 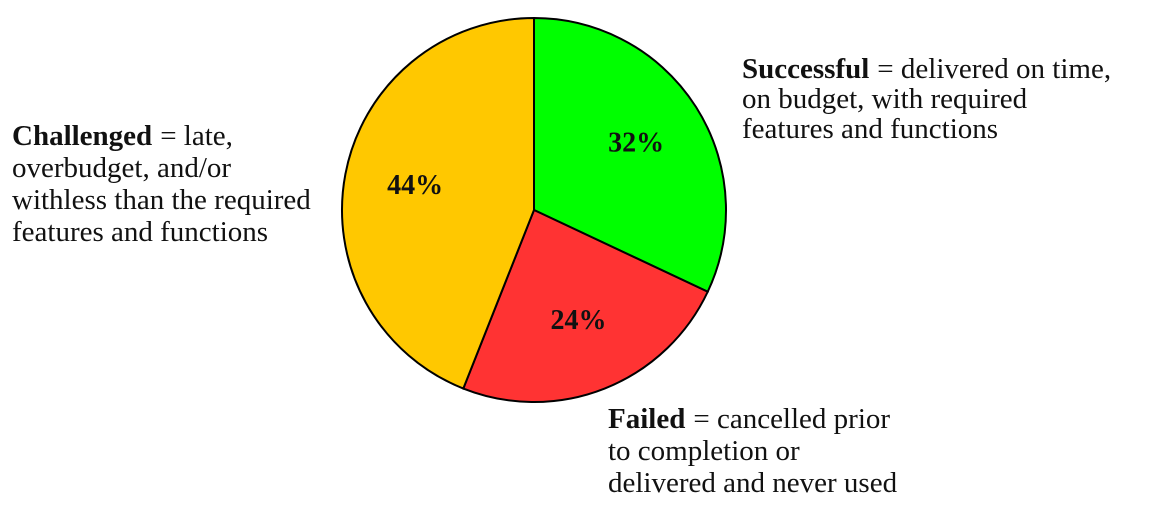 What do you see at coordinates (805, 69) in the screenshot?
I see `category-name: Successful` at bounding box center [805, 69].